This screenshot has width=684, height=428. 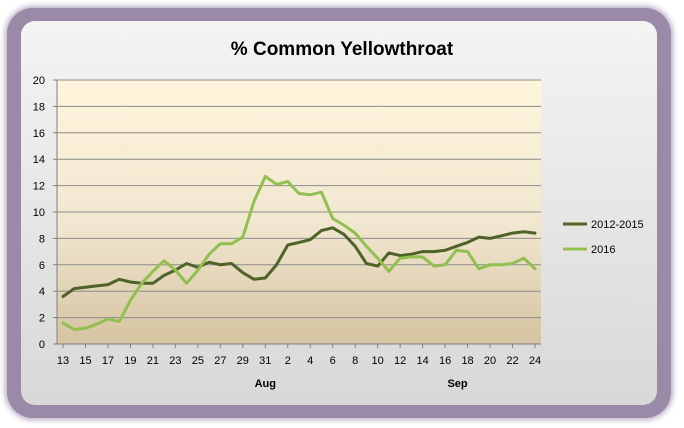 I want to click on x-tick-label: 13, so click(x=63, y=361).